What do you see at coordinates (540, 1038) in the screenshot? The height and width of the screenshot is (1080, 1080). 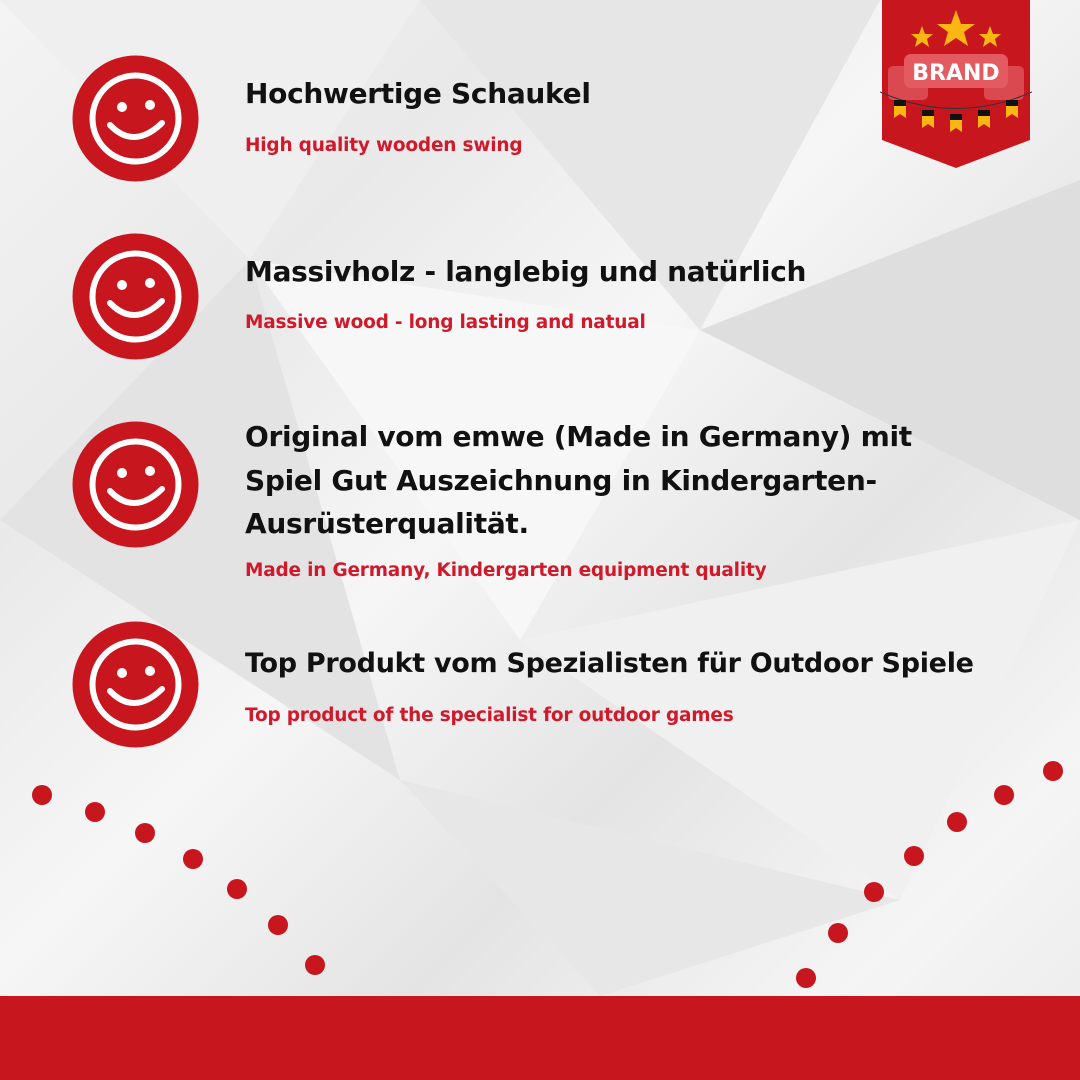 I see `footer-band` at bounding box center [540, 1038].